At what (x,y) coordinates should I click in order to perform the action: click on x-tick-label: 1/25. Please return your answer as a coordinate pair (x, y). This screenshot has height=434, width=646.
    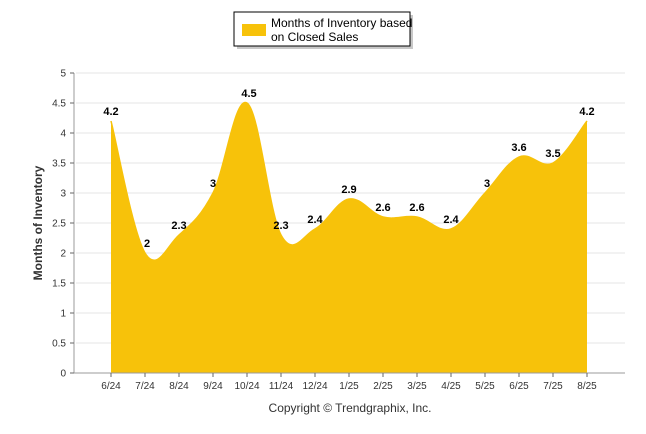
    Looking at the image, I should click on (349, 386).